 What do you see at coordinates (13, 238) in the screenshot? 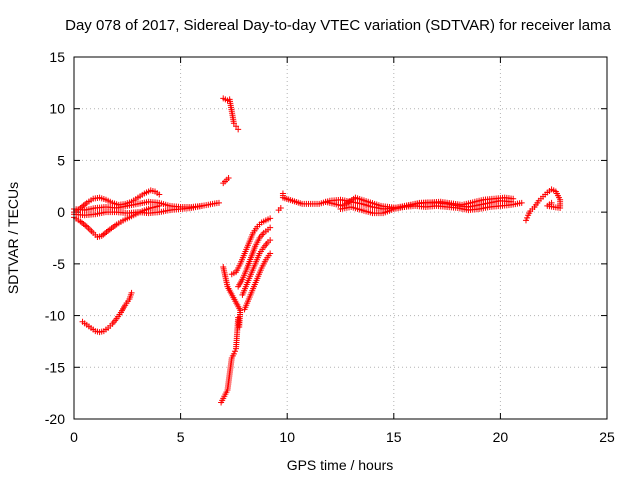
I see `y-axis-label: SDTVAR / TECUs` at bounding box center [13, 238].